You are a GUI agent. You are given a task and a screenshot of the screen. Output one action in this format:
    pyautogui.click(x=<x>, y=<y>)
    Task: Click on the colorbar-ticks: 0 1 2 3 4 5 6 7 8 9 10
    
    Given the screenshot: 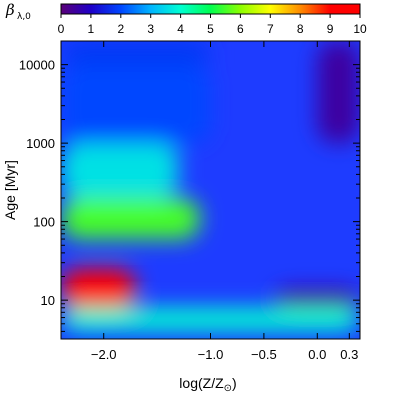 What is the action you would take?
    pyautogui.click(x=212, y=25)
    